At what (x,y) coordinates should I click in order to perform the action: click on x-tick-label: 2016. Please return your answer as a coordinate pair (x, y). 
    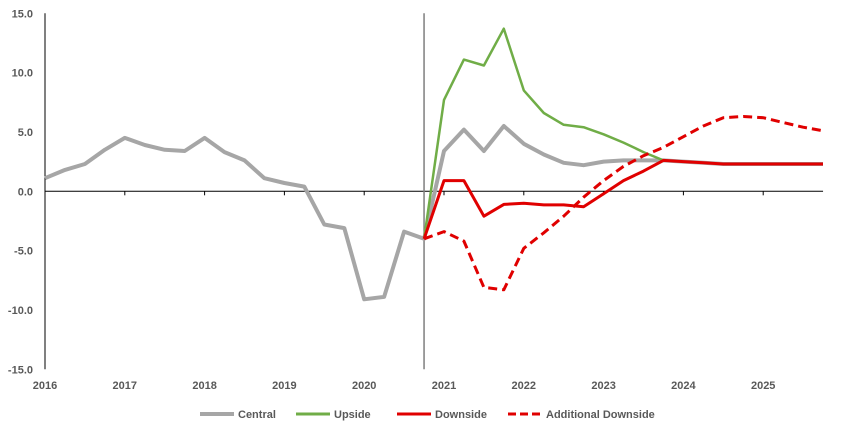
    Looking at the image, I should click on (45, 386).